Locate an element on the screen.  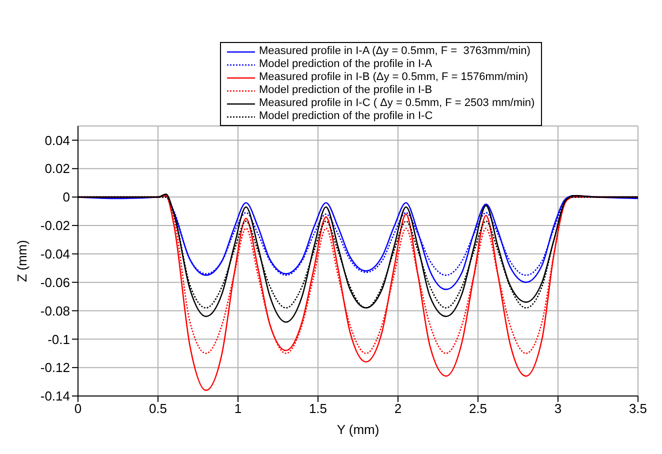
y-tick-label: 0.04 is located at coordinates (57, 140).